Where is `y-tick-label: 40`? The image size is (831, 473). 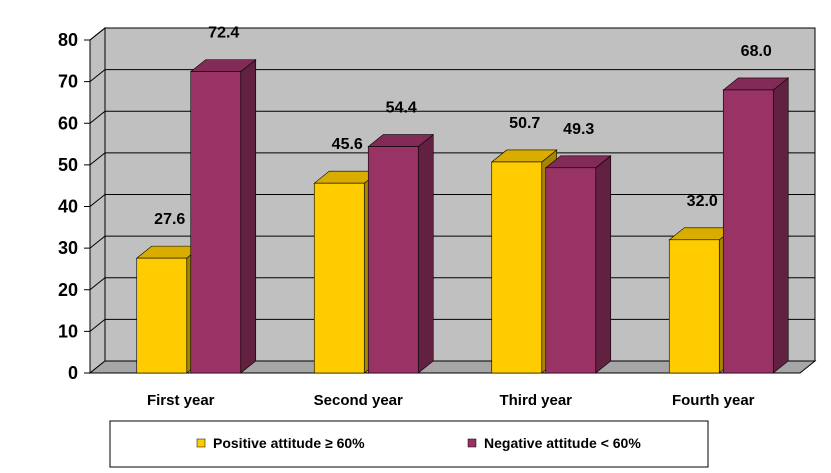
y-tick-label: 40 is located at coordinates (68, 207).